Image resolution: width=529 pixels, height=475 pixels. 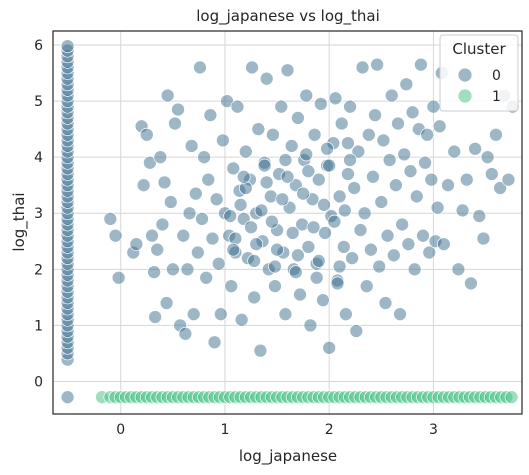 What do you see at coordinates (479, 49) in the screenshot?
I see `legend-title: Cluster` at bounding box center [479, 49].